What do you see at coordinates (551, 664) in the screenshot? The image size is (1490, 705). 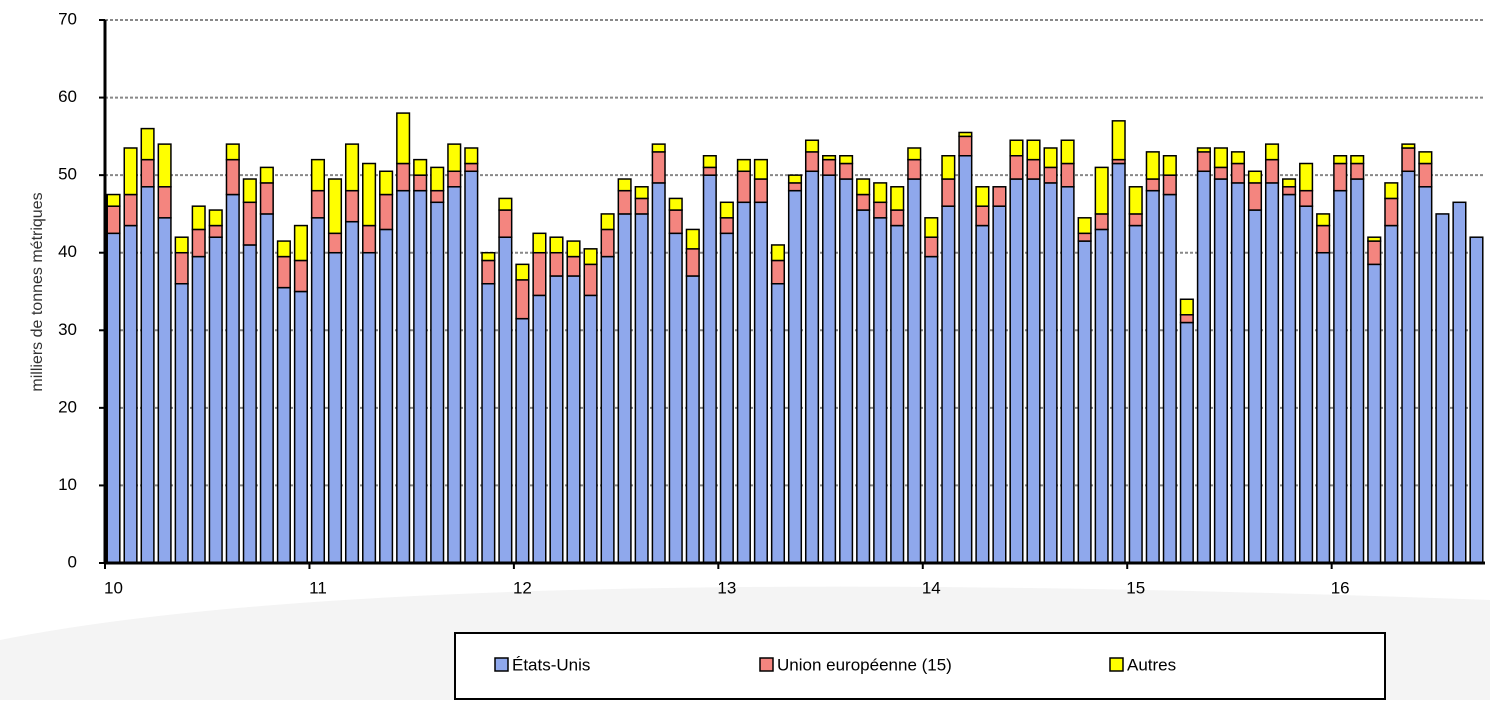 I see `legend-label: États-Unis` at bounding box center [551, 664].